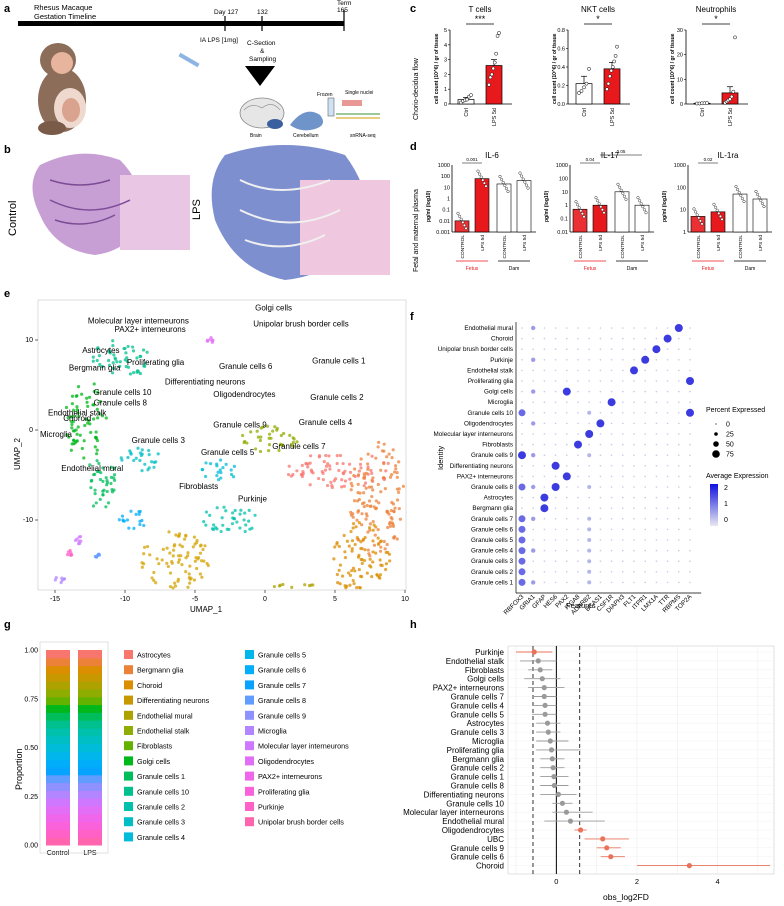 This screenshot has height=906, width=784. I want to click on c-title: NKT cells, so click(598, 9).